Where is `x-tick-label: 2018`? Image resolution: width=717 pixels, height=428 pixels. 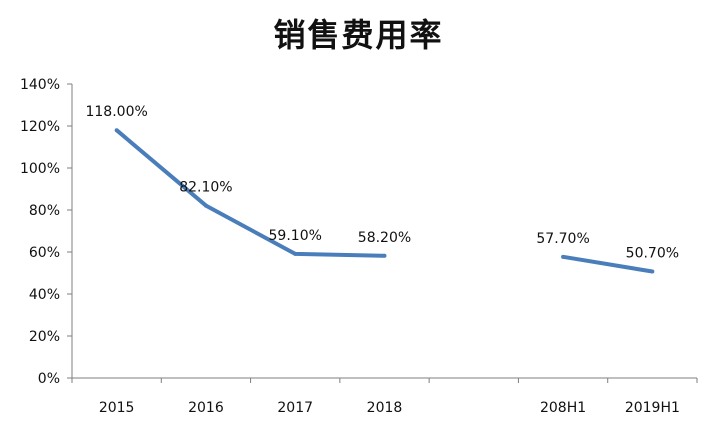
x-tick-label: 2018 is located at coordinates (385, 408).